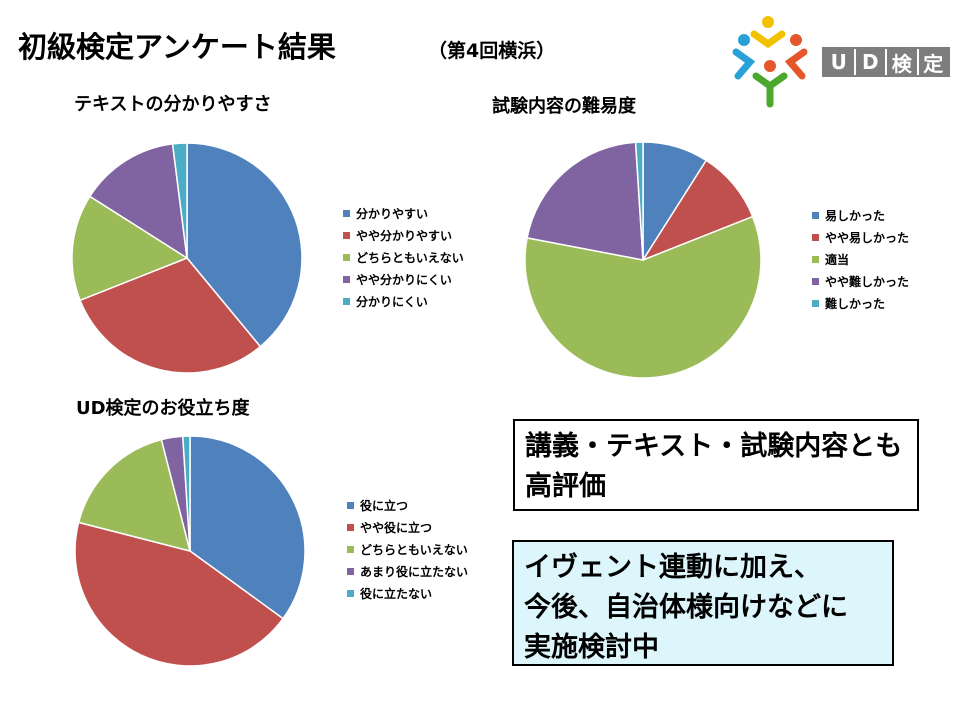 The height and width of the screenshot is (720, 960). What do you see at coordinates (591, 647) in the screenshot?
I see `plan-line: 実施検討中` at bounding box center [591, 647].